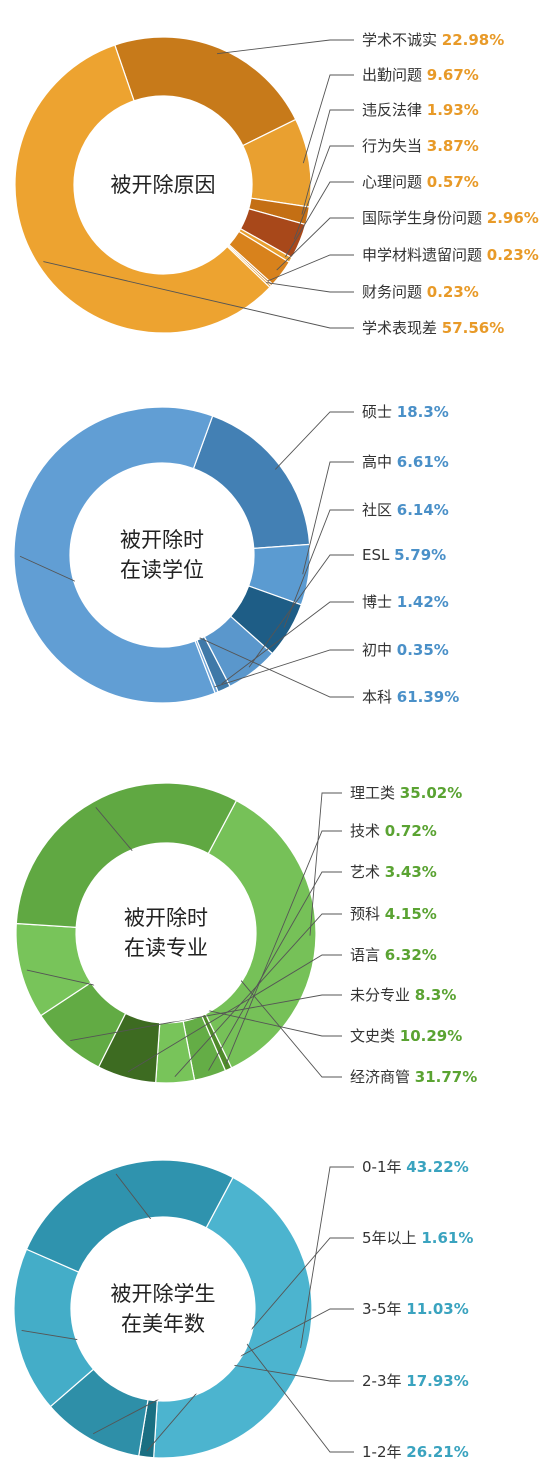 The height and width of the screenshot is (1461, 550). I want to click on chart-3-legend-item-5: 语言 6.32%, so click(393, 955).